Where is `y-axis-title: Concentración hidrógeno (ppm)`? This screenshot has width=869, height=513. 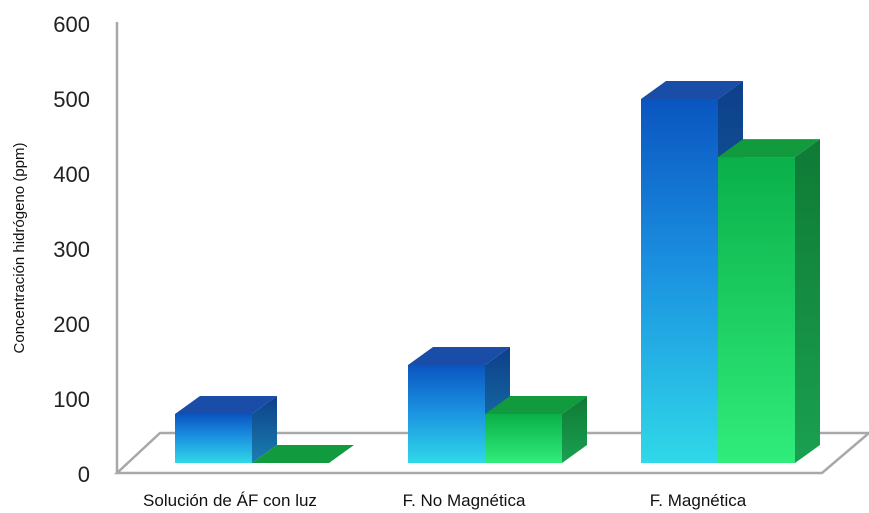 y-axis-title: Concentración hidrógeno (ppm) is located at coordinates (19, 248).